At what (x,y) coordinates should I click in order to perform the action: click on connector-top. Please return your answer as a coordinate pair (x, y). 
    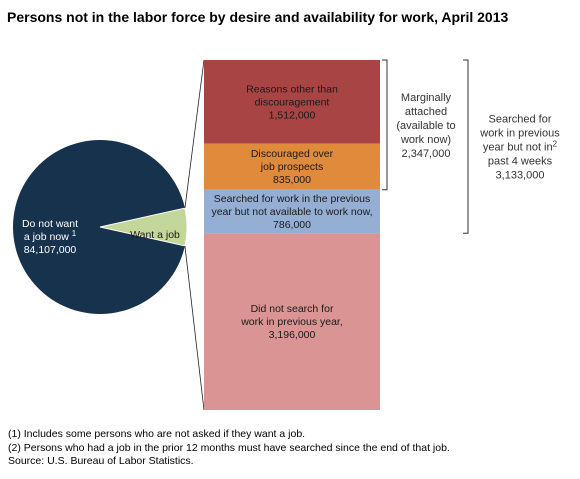
    Looking at the image, I should click on (194, 134).